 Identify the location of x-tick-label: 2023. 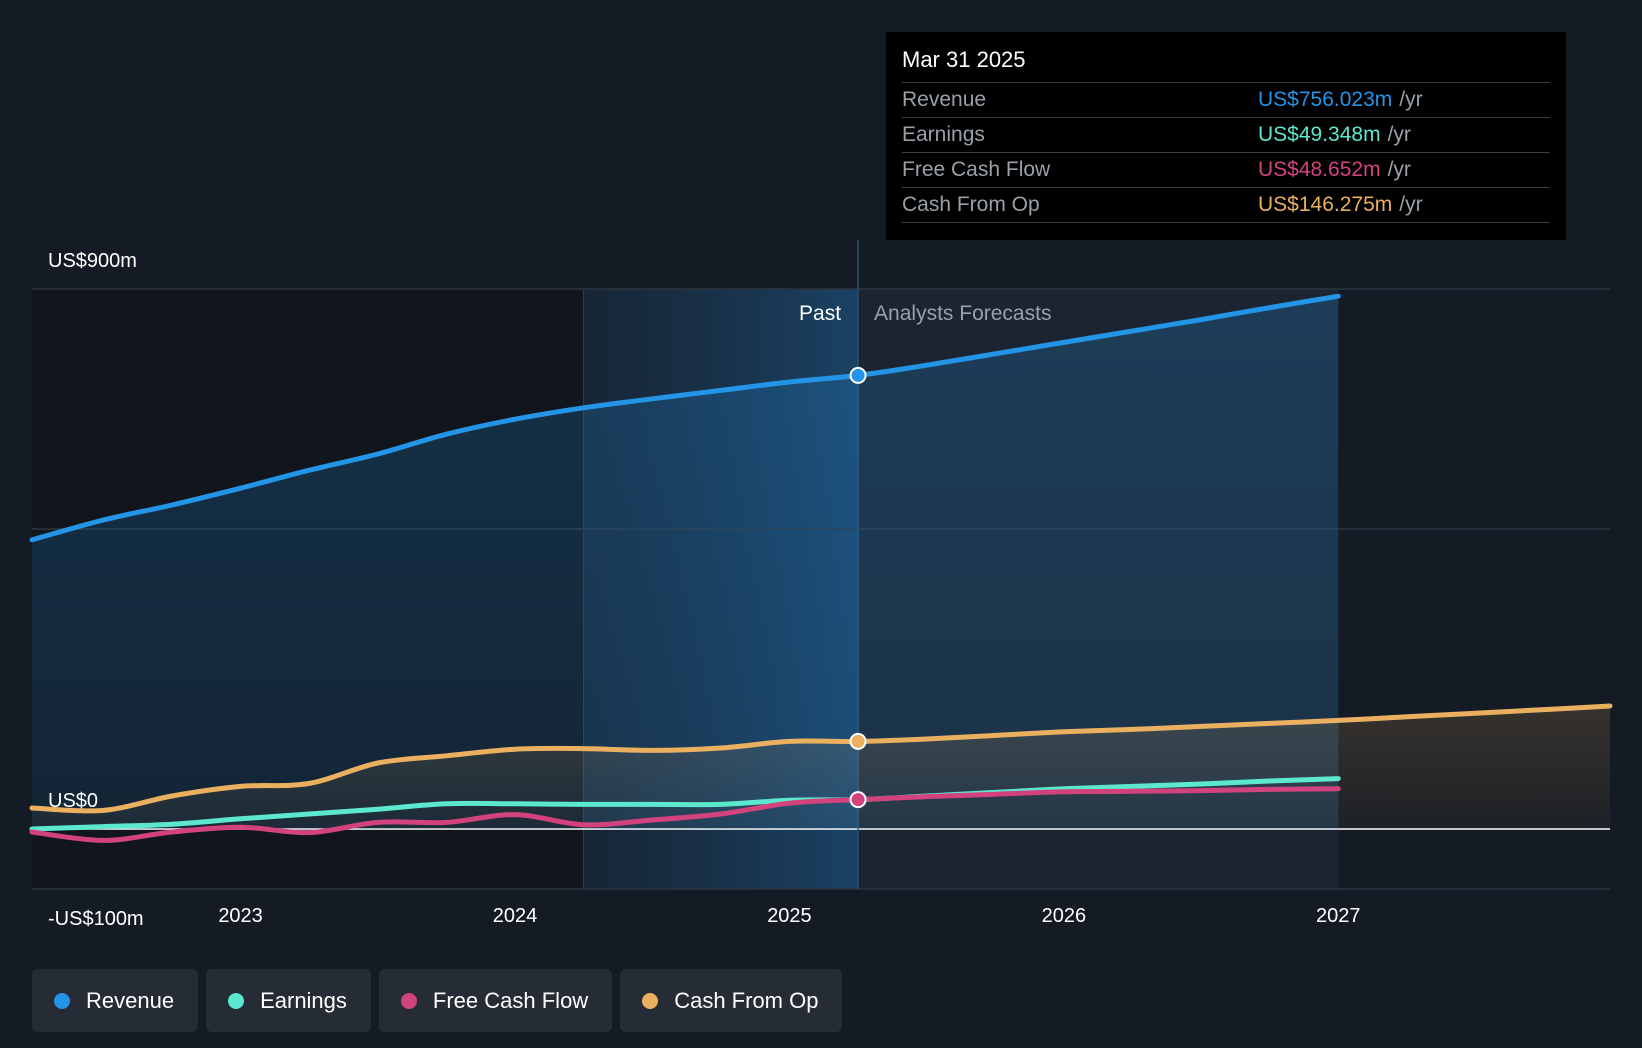
(240, 916).